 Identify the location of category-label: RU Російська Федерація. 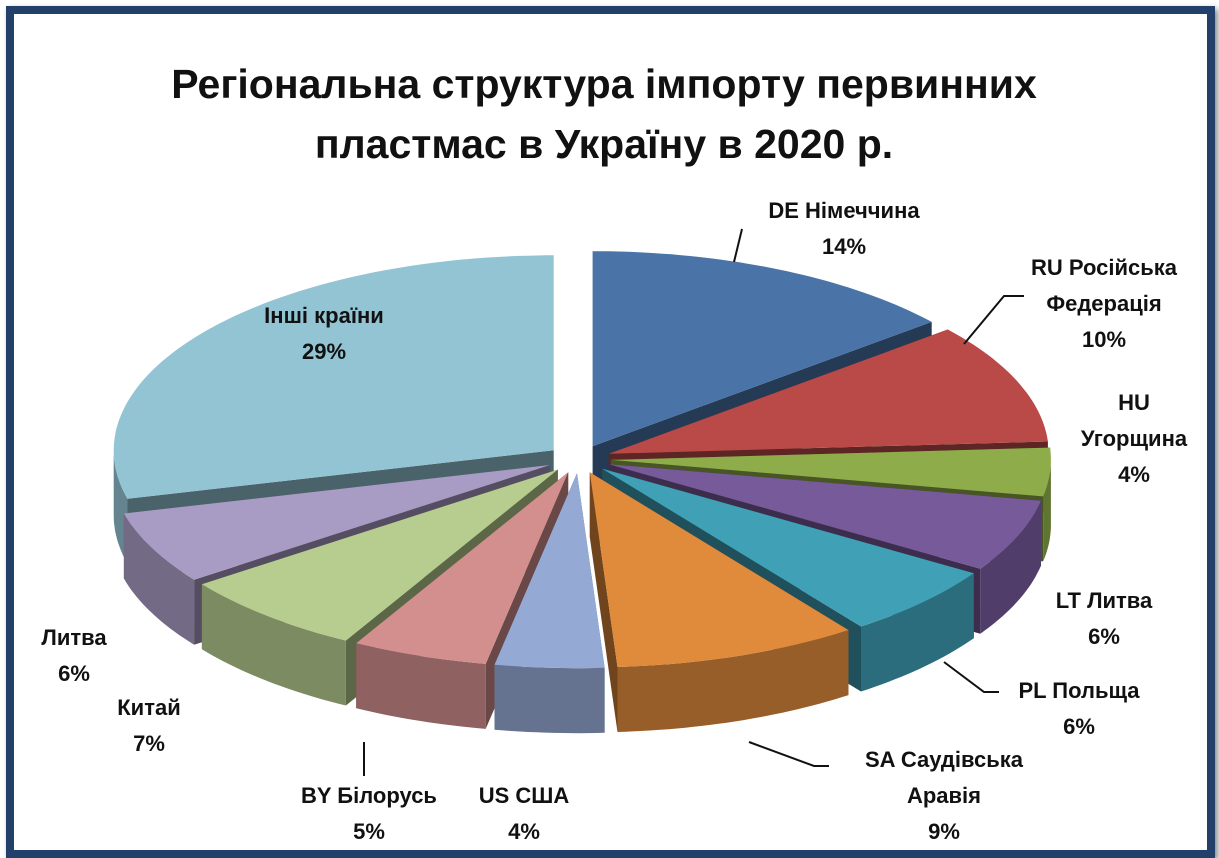
(1104, 285).